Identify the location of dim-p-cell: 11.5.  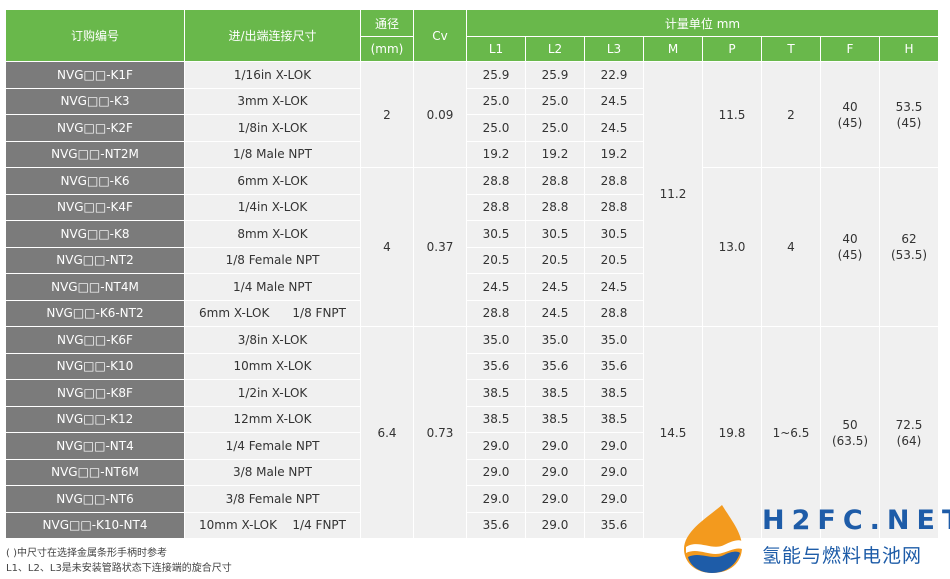
(732, 114).